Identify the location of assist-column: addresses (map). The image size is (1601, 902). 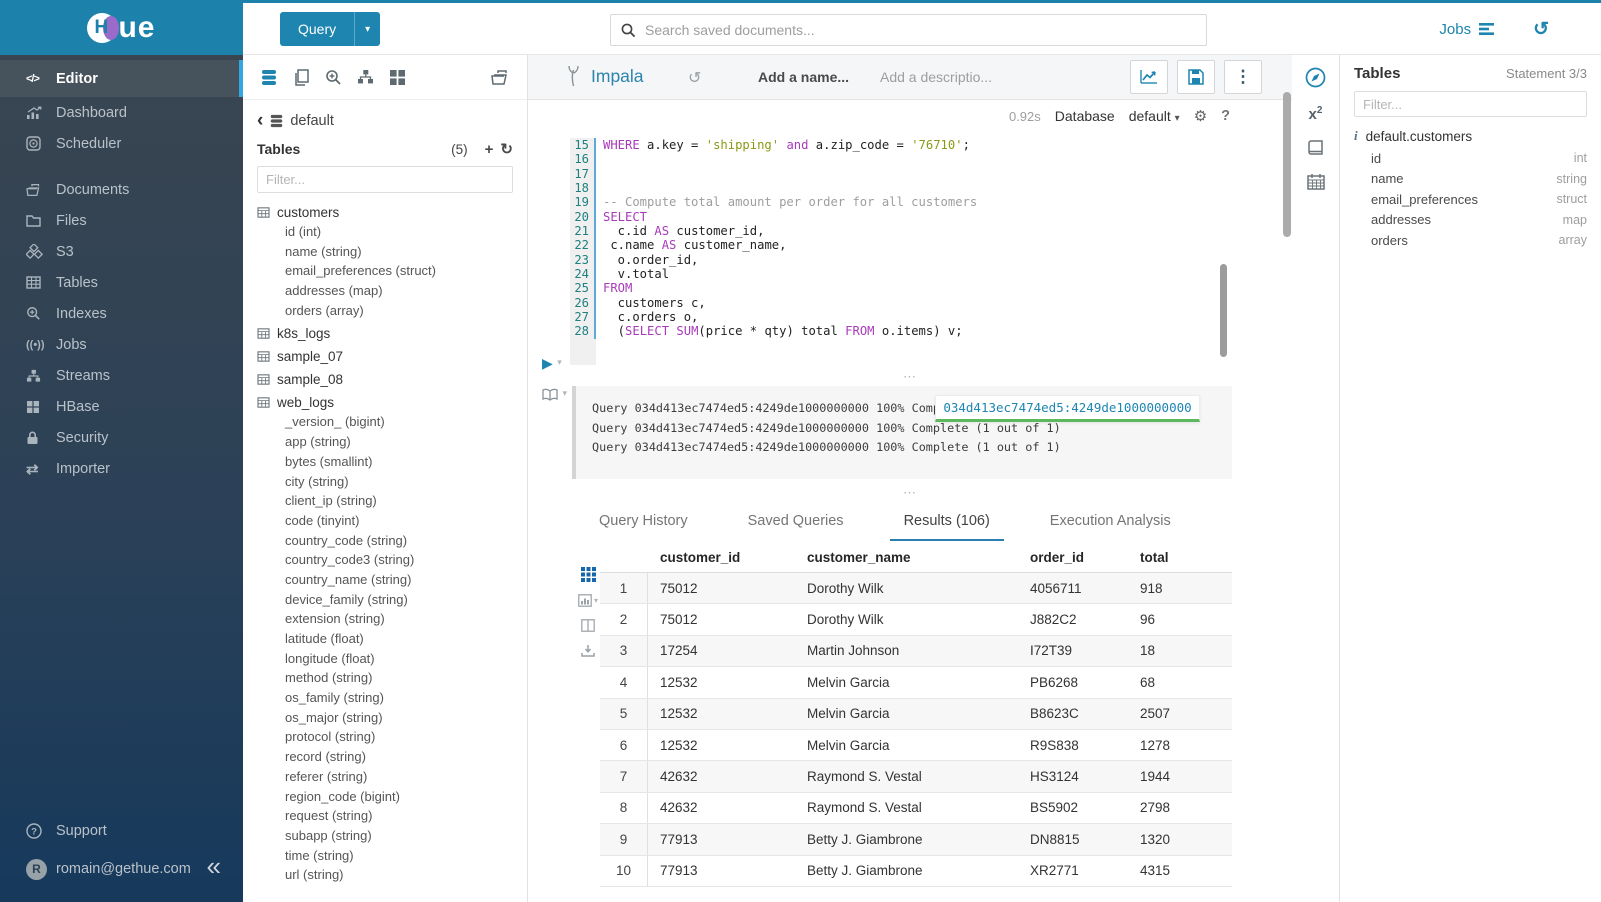
(334, 291).